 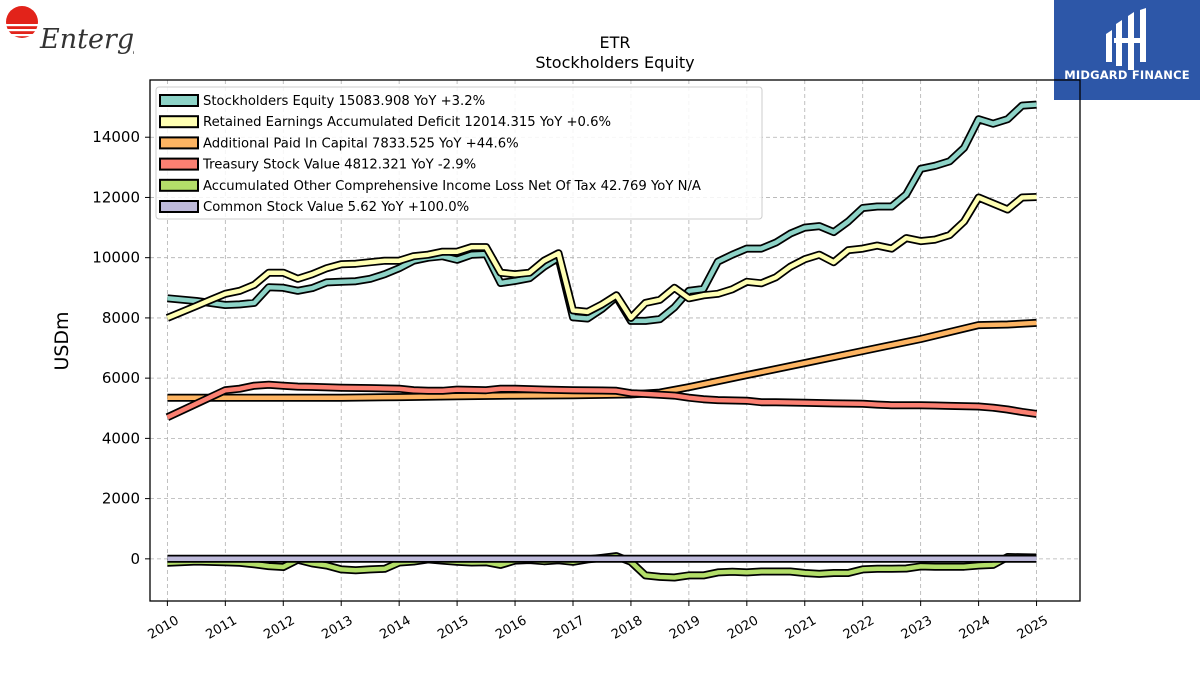 What do you see at coordinates (336, 207) in the screenshot?
I see `legend-label-common-stock-value: Common Stock Value 5.62 YoY +100.0%` at bounding box center [336, 207].